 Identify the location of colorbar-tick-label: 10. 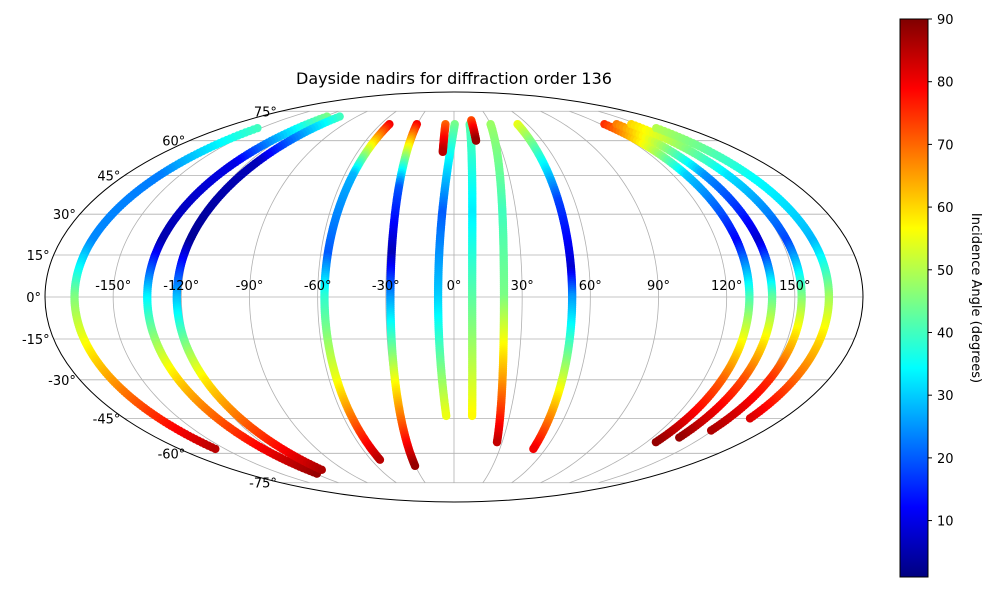
(945, 522).